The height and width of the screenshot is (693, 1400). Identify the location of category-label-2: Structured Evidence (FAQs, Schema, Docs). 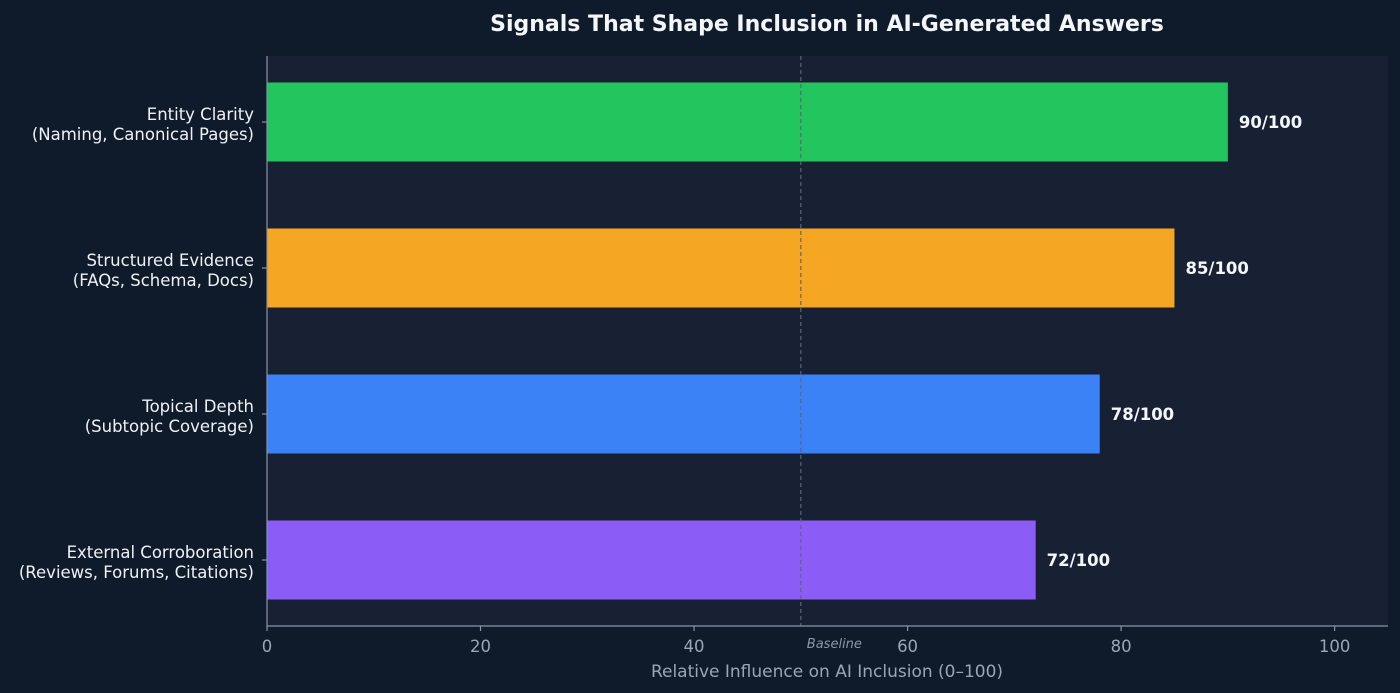
(163, 270).